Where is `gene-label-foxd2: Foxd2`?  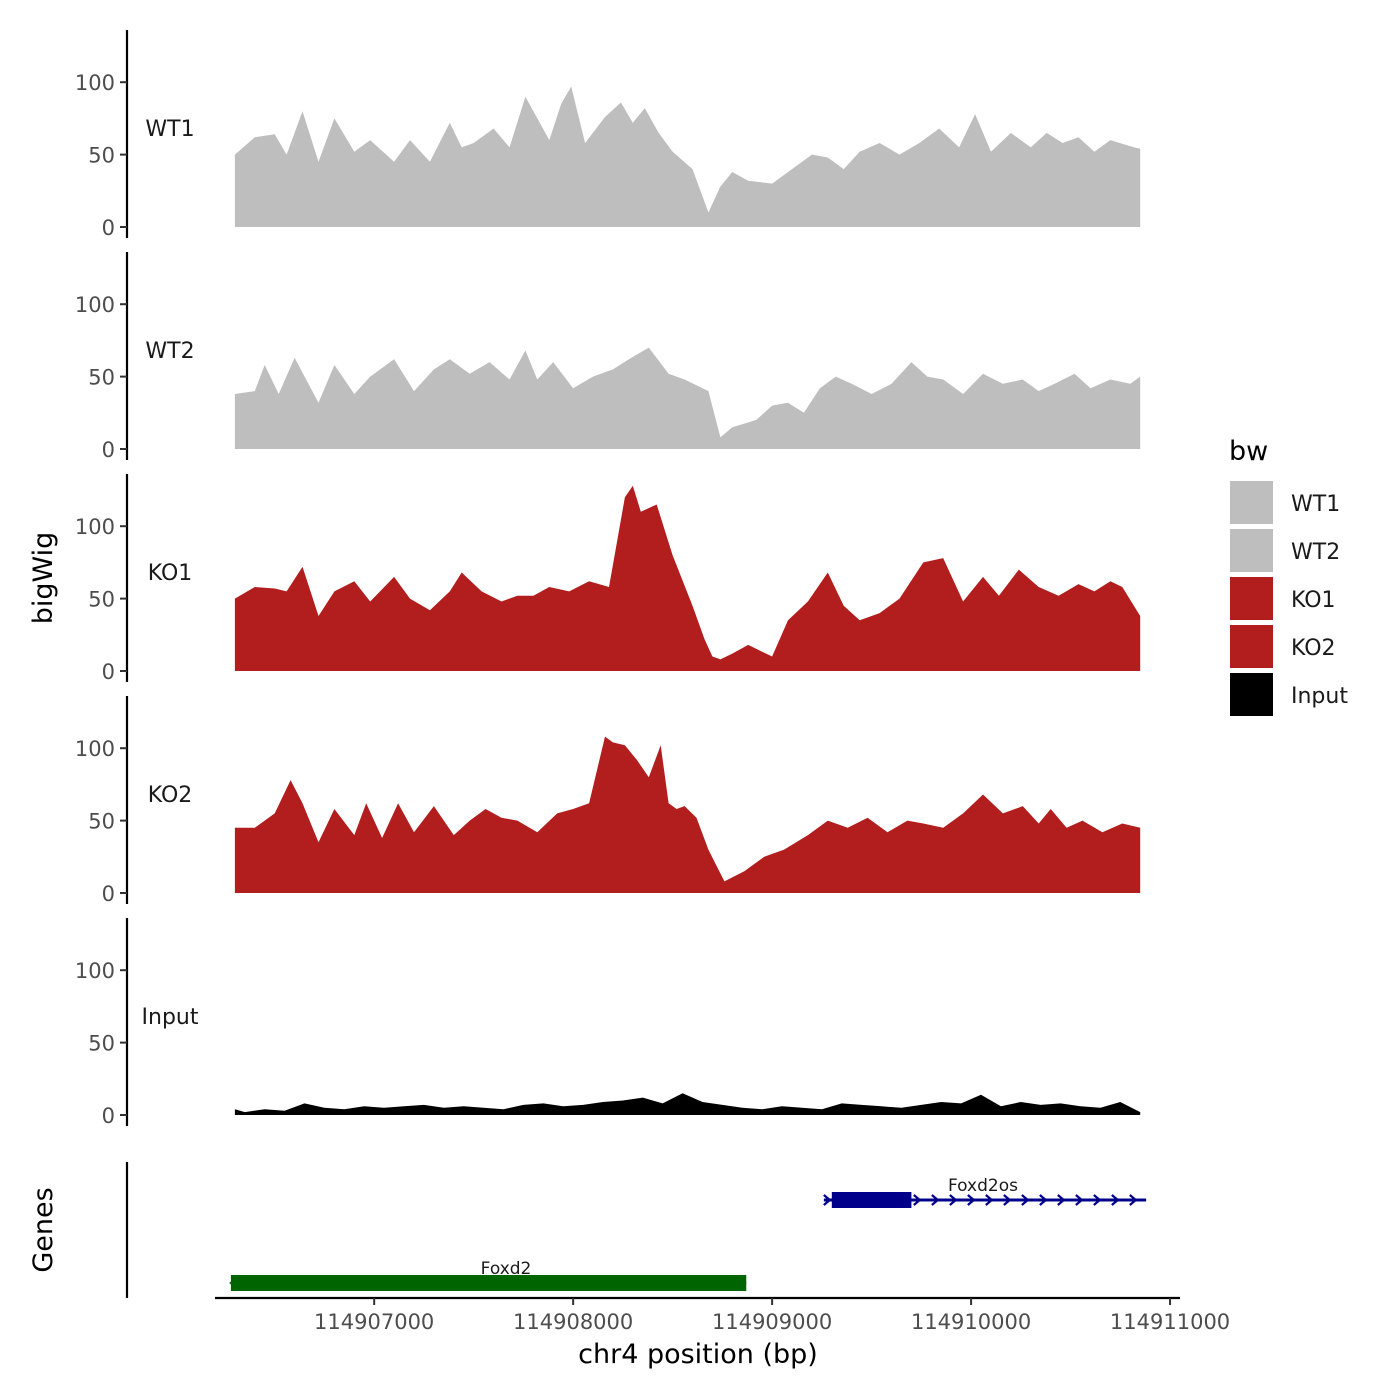
gene-label-foxd2: Foxd2 is located at coordinates (506, 1269).